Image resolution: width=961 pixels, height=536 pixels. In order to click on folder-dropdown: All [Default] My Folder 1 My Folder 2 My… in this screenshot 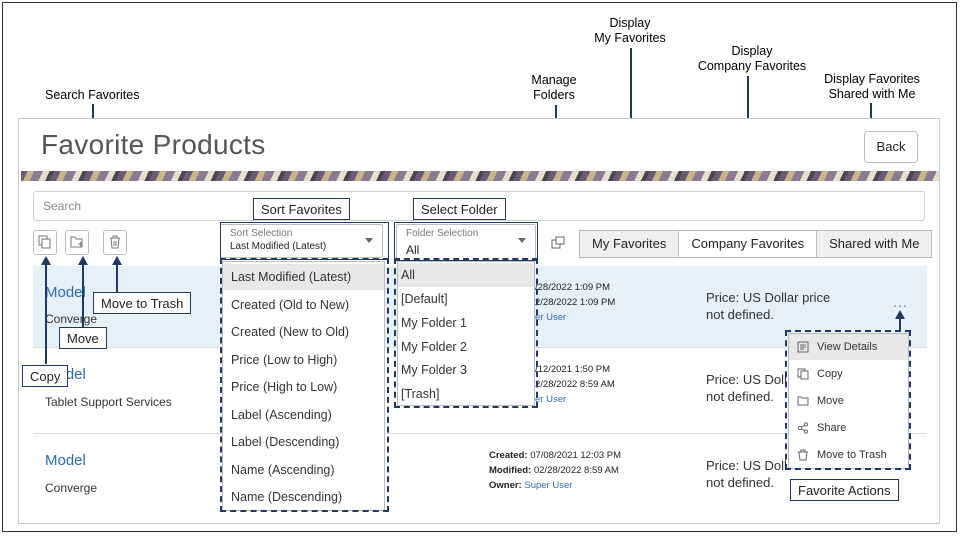, I will do `click(466, 333)`.